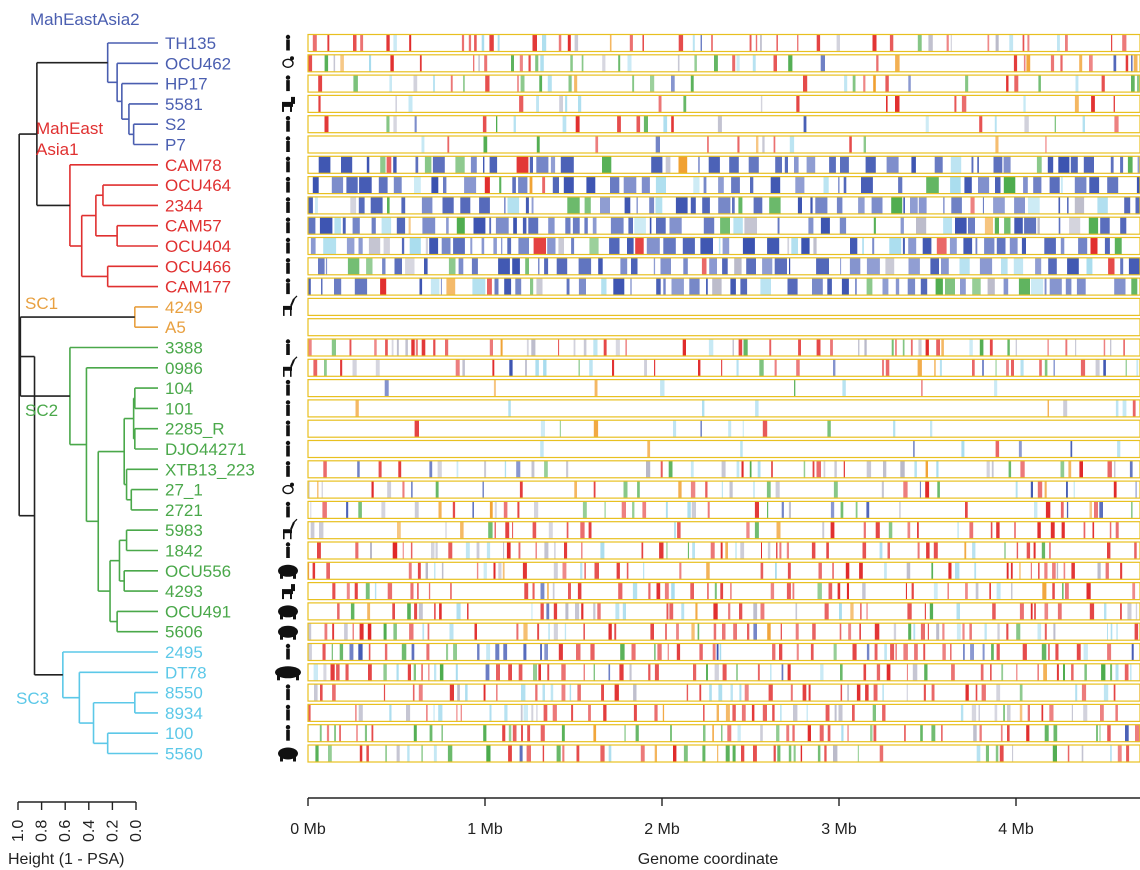 This screenshot has height=870, width=1140. Describe the element at coordinates (290, 305) in the screenshot. I see `deer-icon` at that location.